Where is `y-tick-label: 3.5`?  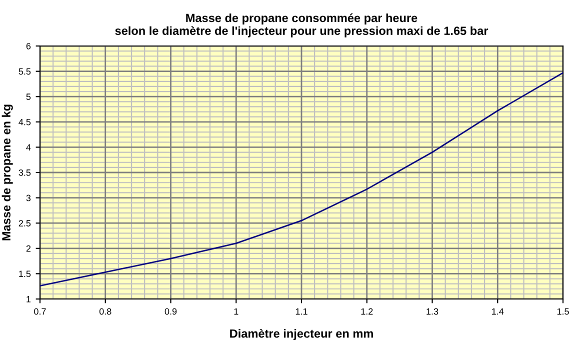
y-tick-label: 3.5 is located at coordinates (24, 172).